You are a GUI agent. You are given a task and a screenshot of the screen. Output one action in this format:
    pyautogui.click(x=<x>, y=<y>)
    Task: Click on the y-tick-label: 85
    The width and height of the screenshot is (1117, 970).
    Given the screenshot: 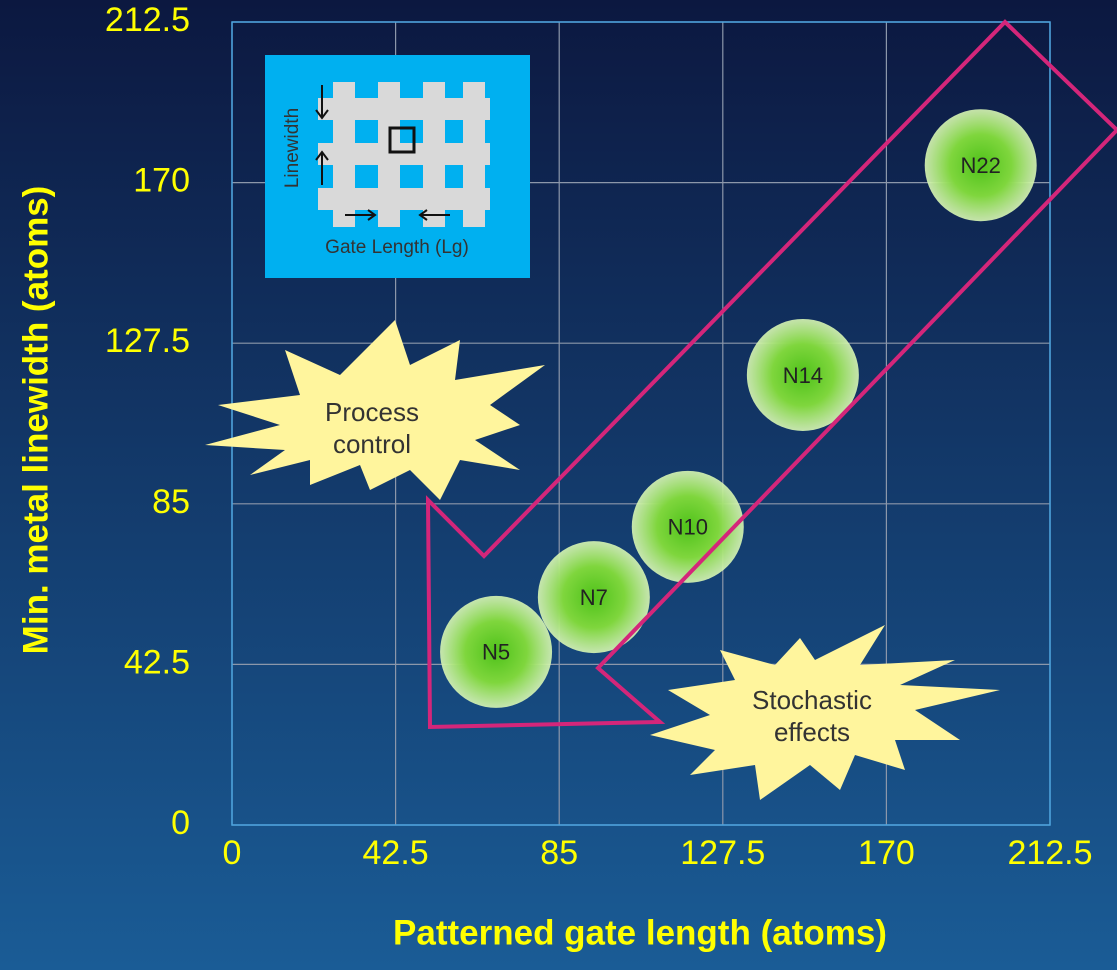 What is the action you would take?
    pyautogui.click(x=171, y=502)
    